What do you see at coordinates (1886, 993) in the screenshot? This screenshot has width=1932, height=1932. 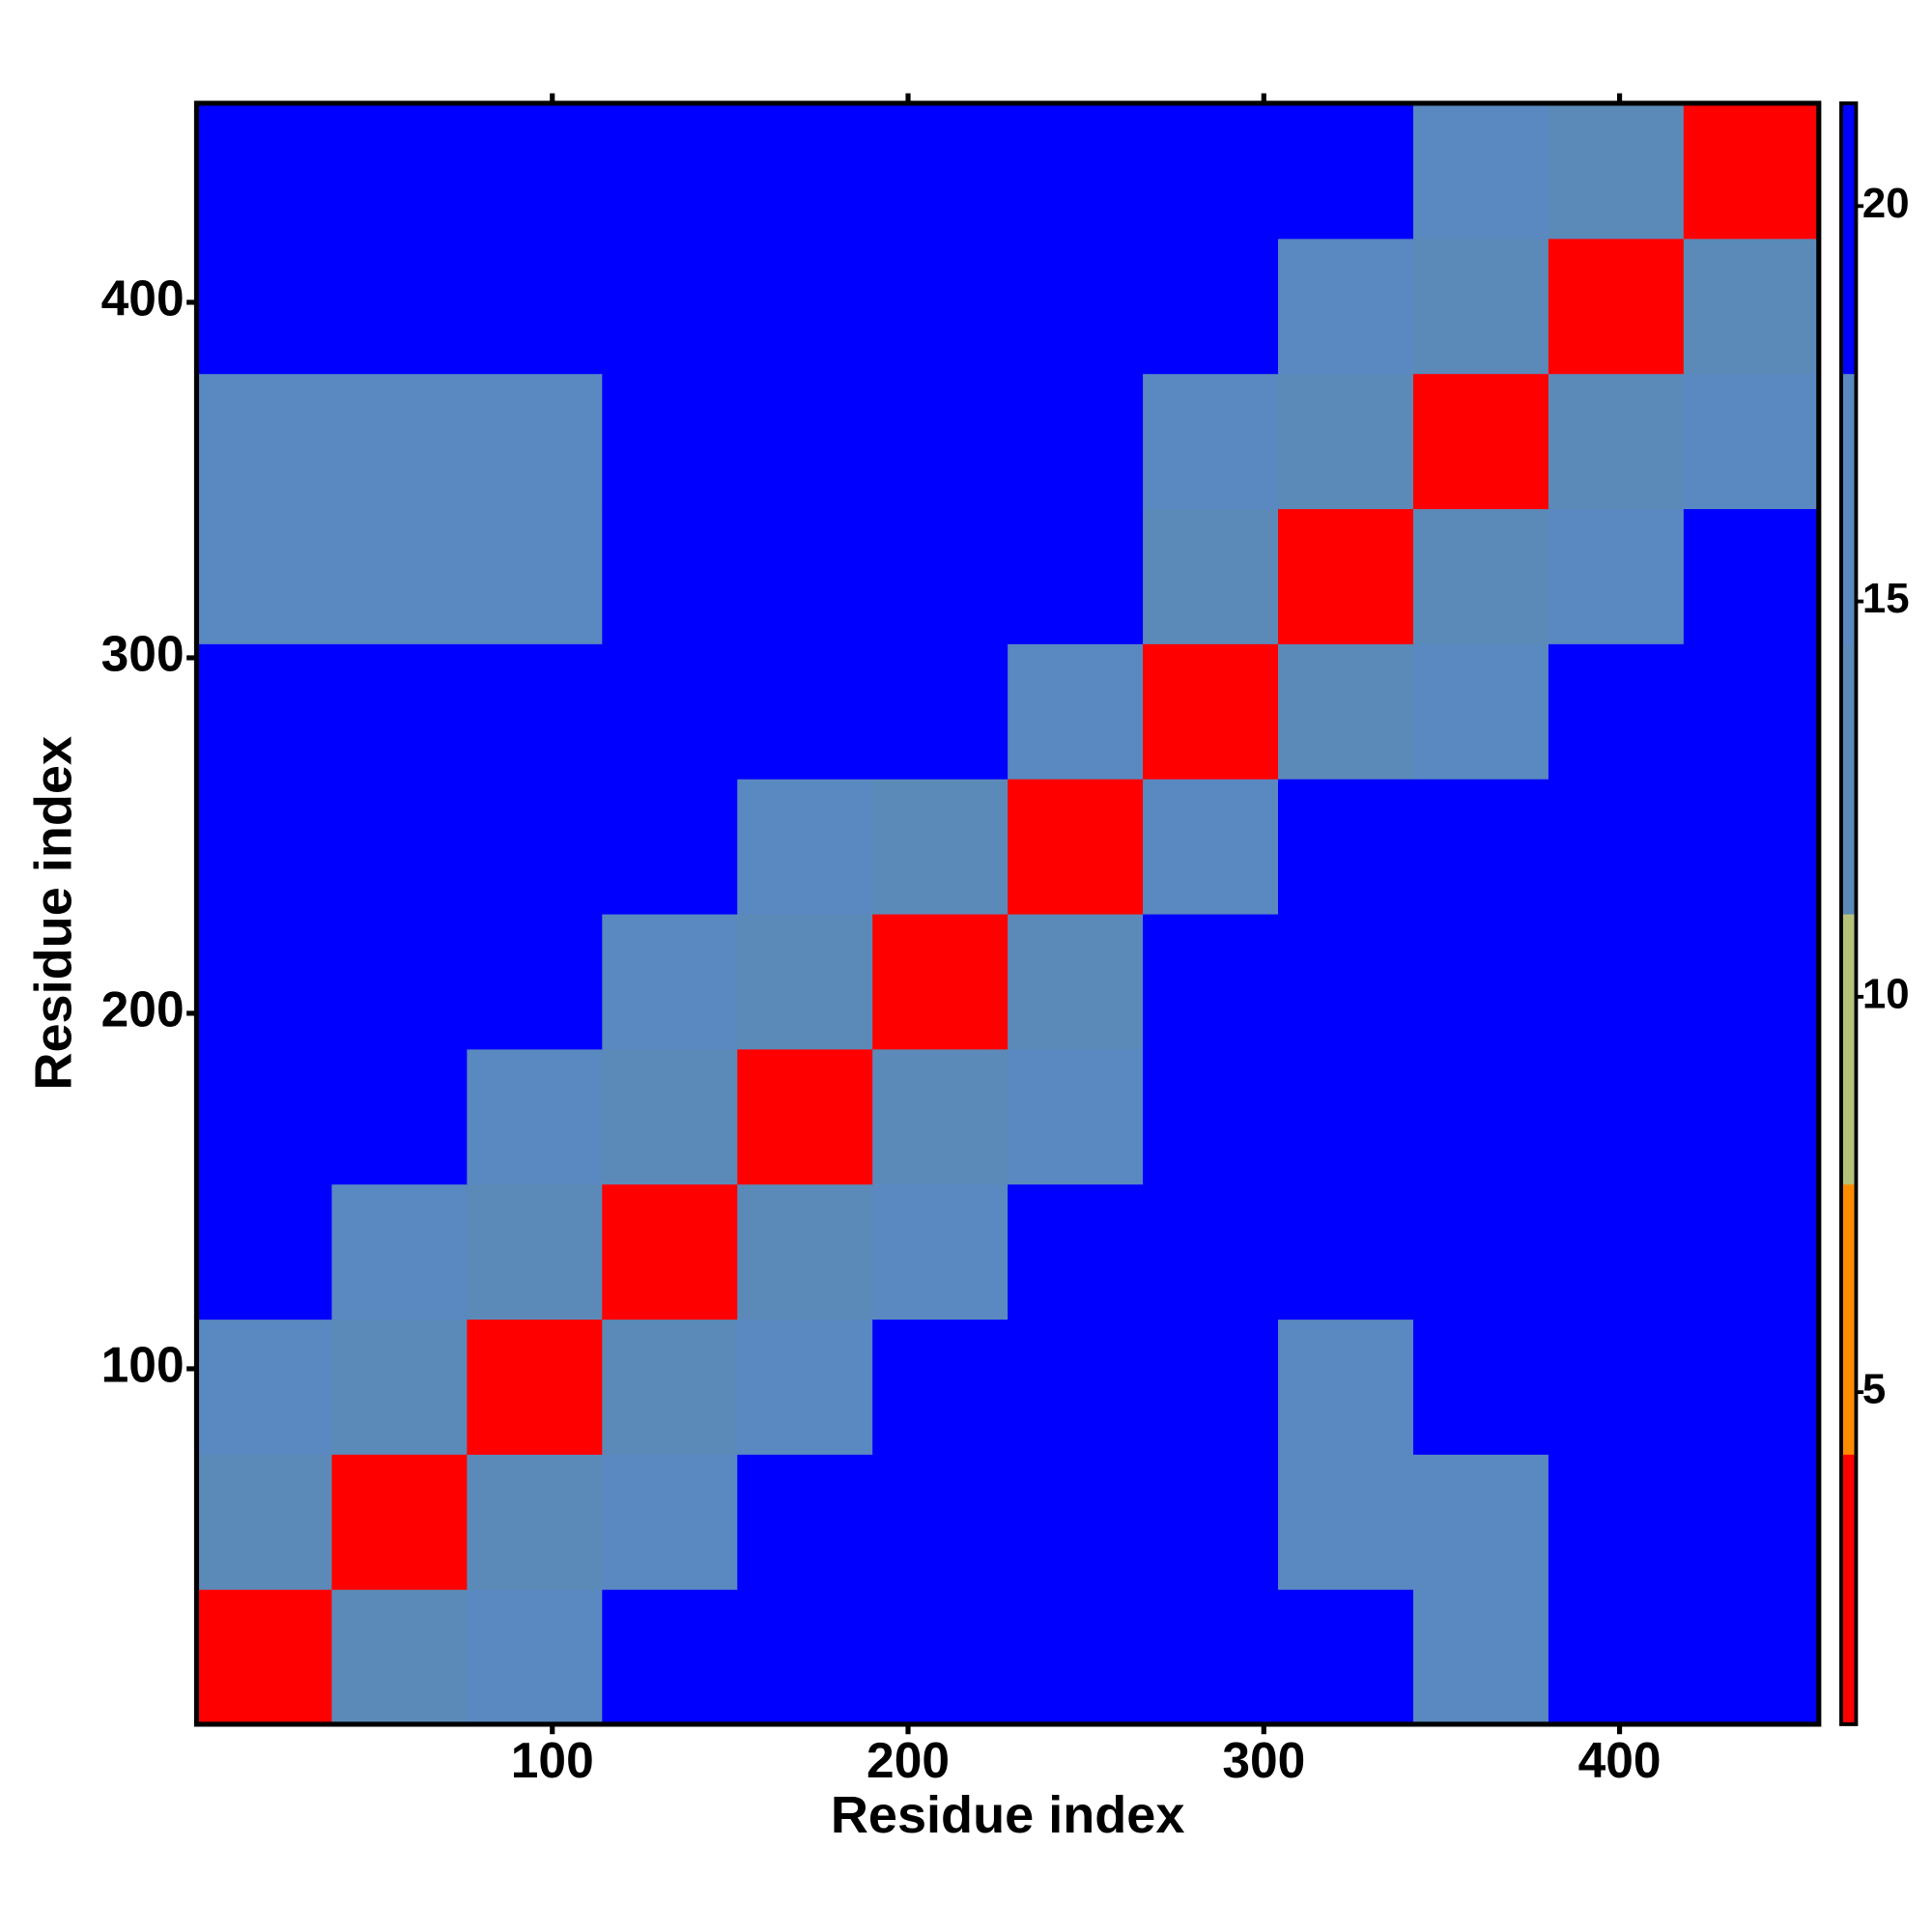 I see `colorbar-tick-label: 10` at bounding box center [1886, 993].